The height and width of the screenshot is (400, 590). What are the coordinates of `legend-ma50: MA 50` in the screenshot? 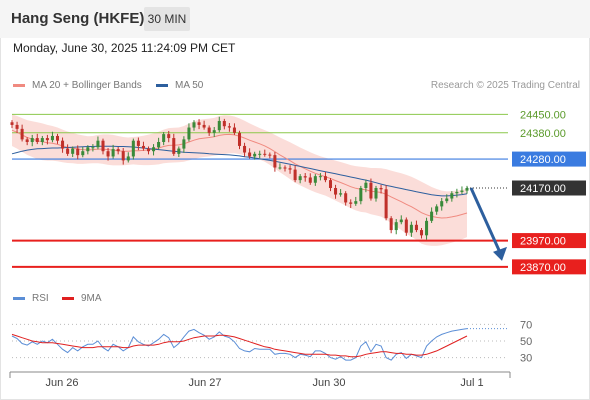 It's located at (179, 85).